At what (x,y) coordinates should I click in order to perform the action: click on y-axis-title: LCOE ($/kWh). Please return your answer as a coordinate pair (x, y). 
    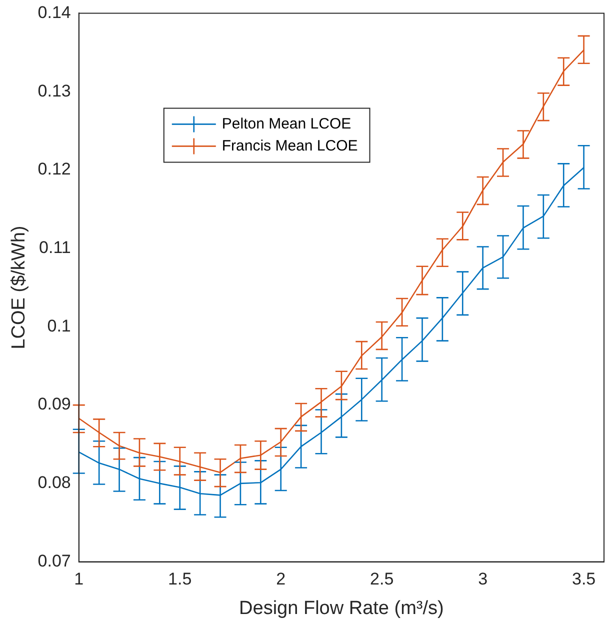
    Looking at the image, I should click on (19, 288).